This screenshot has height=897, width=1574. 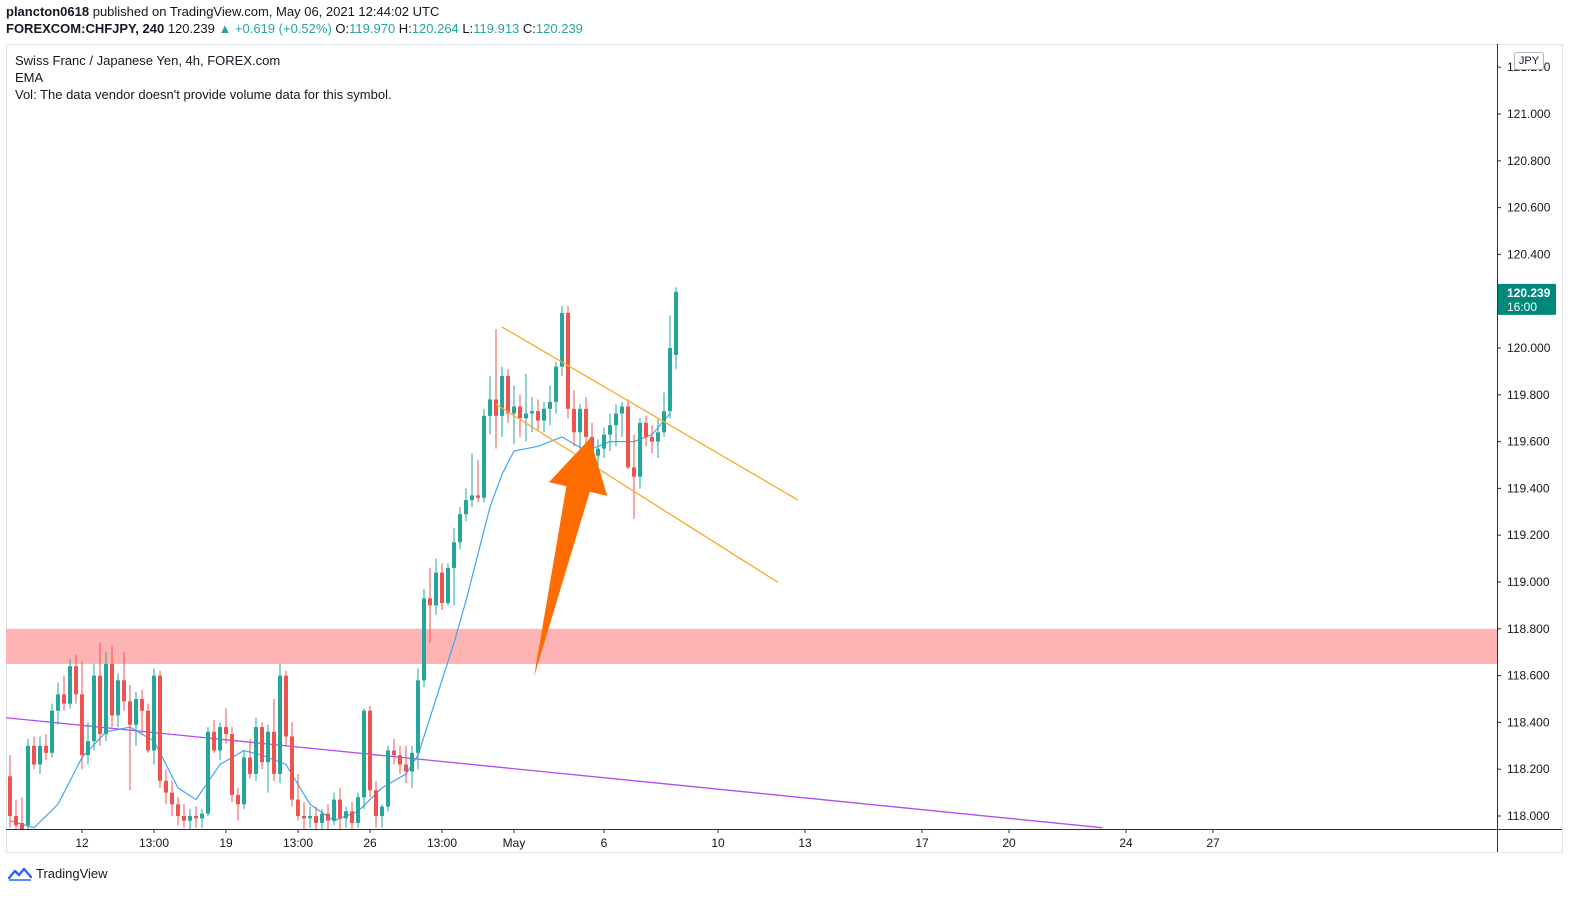 What do you see at coordinates (48, 11) in the screenshot?
I see `author-name: plancton0618` at bounding box center [48, 11].